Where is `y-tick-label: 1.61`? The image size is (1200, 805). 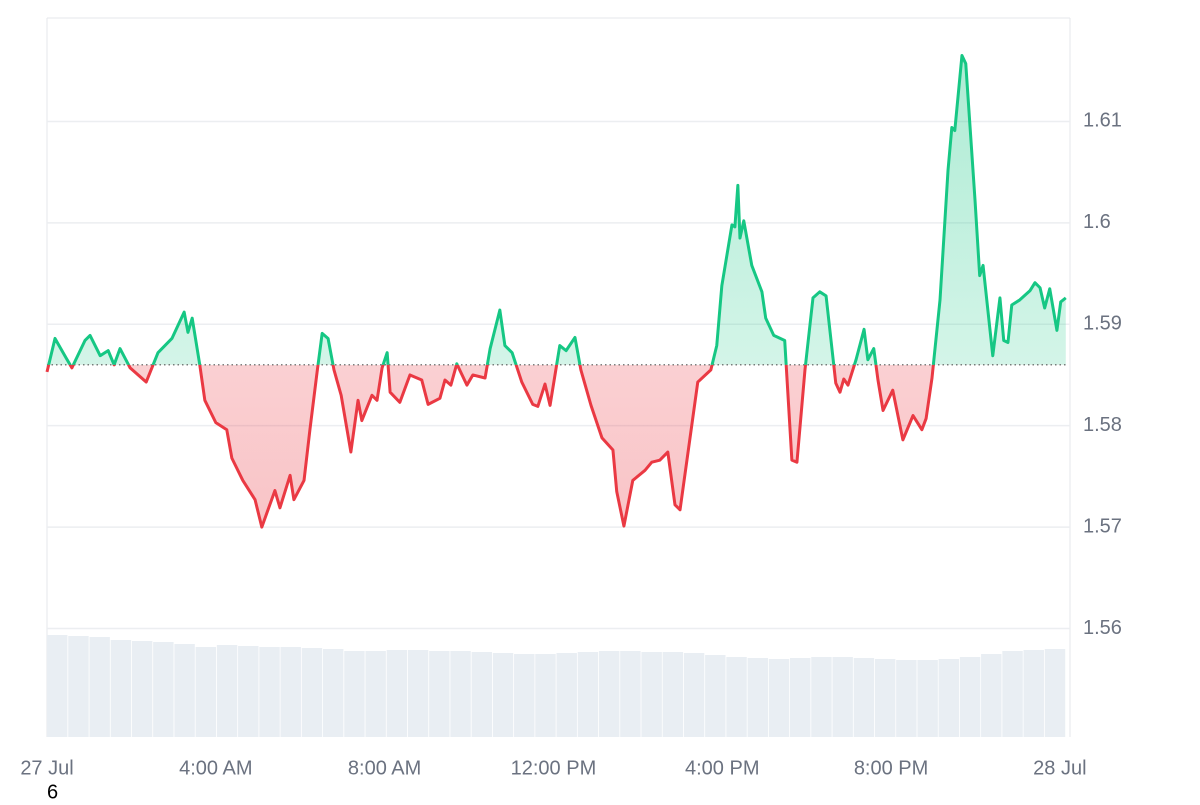
y-tick-label: 1.61 is located at coordinates (1102, 121).